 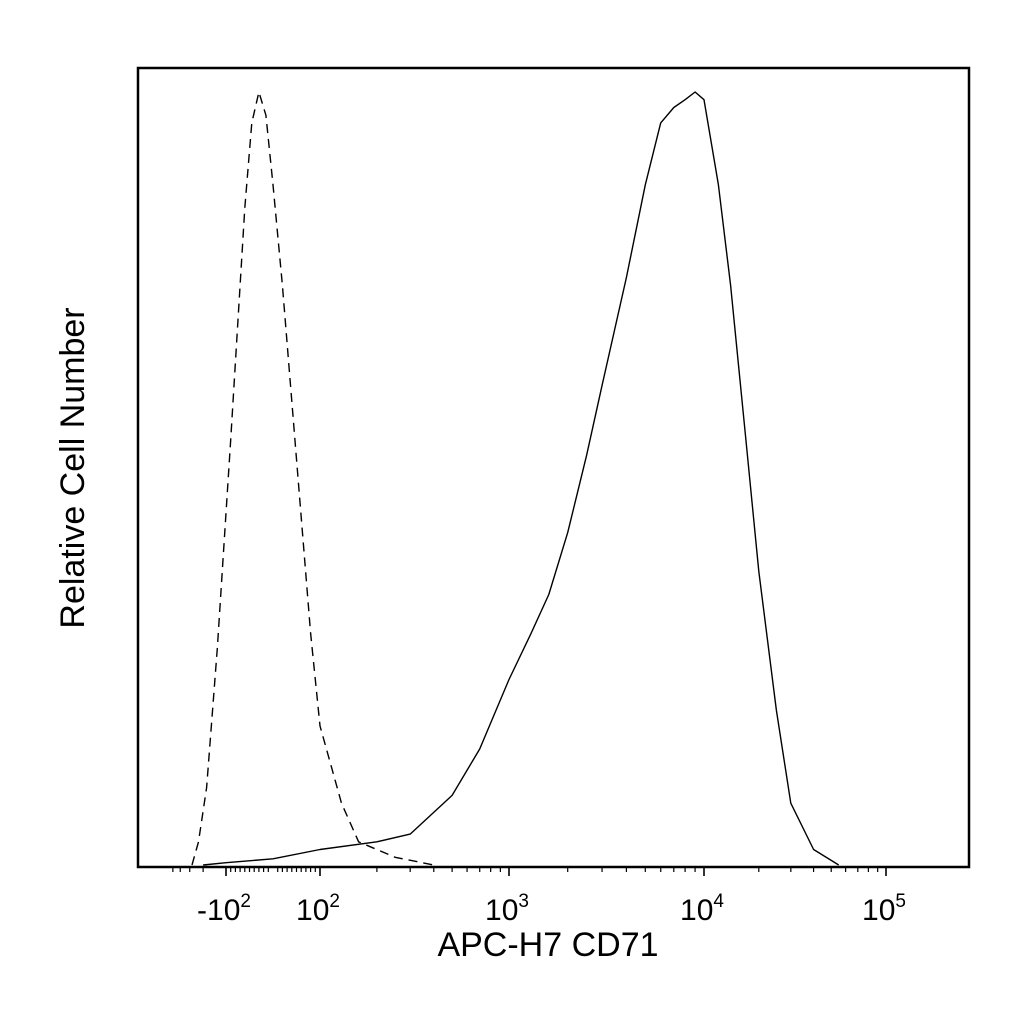 I want to click on x-tick-labels: -102 10² 10³ 10⁴ 10⁵, so click(x=551, y=909).